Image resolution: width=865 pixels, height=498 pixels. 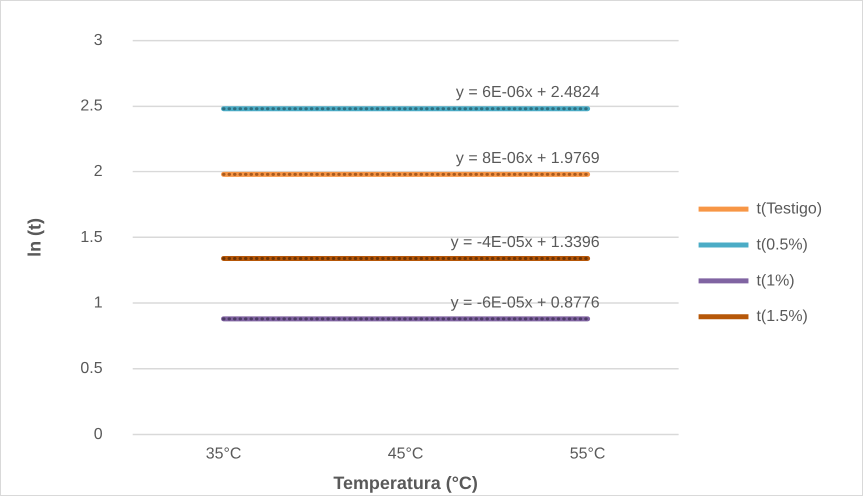 I want to click on legend-label: t(1.5%), so click(x=782, y=317).